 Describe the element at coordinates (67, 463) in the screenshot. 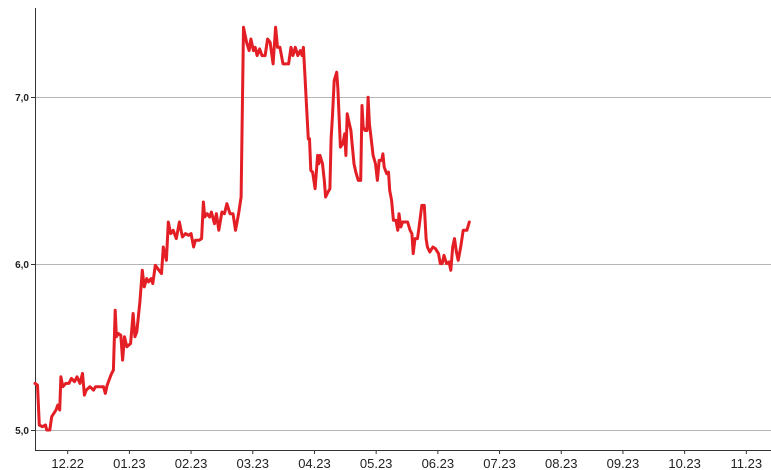

I see `x-tick-label-0: 12.22` at that location.